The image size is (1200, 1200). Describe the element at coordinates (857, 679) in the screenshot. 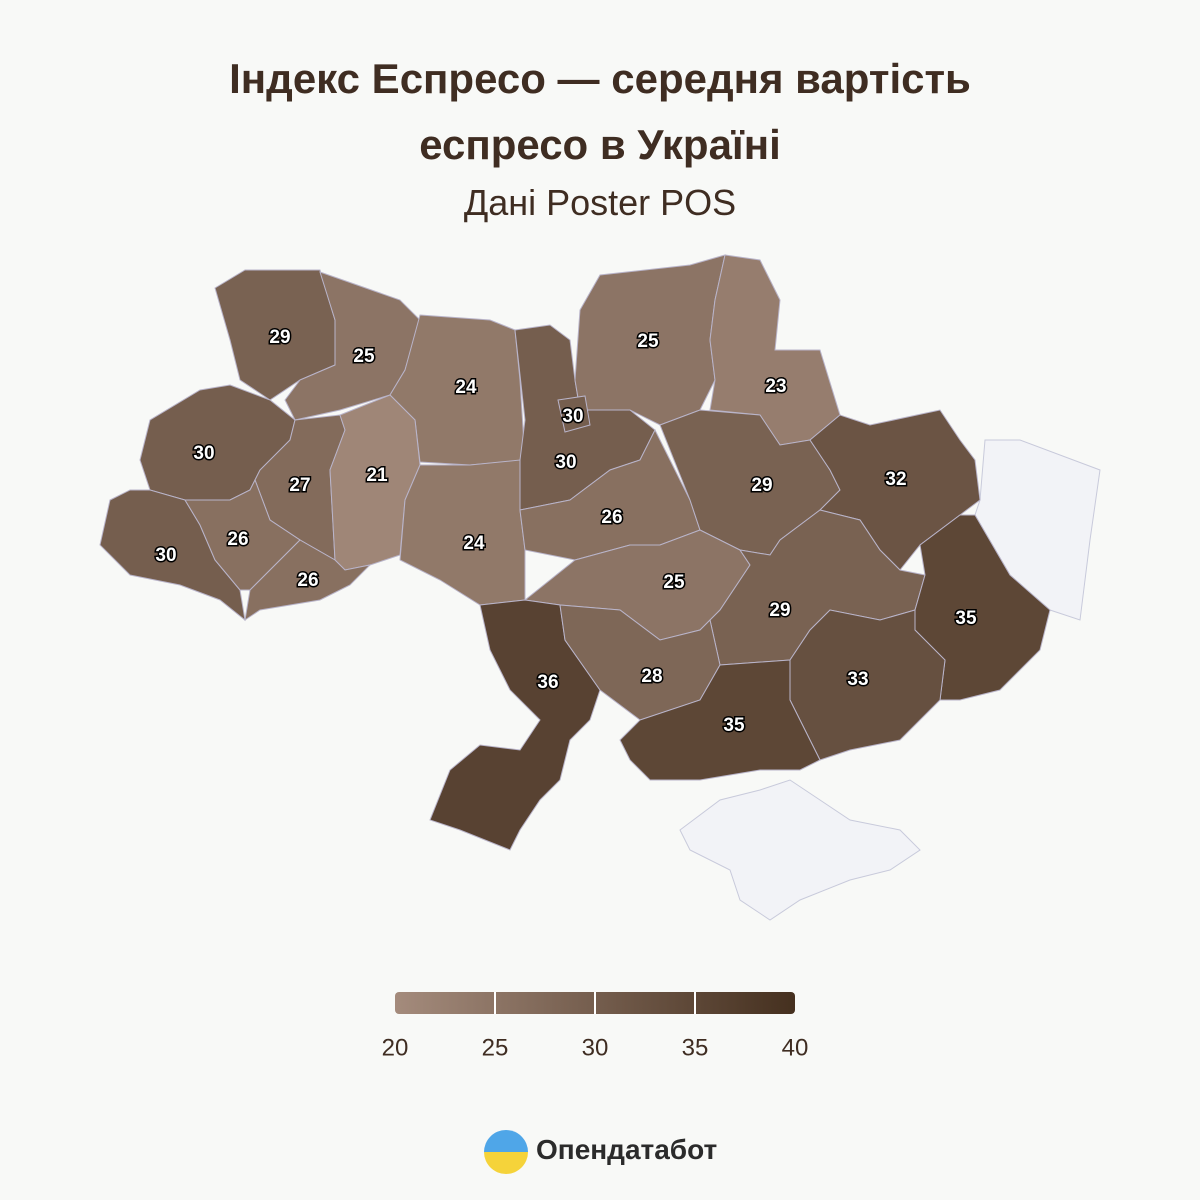

I see `region-value-label: 33` at that location.